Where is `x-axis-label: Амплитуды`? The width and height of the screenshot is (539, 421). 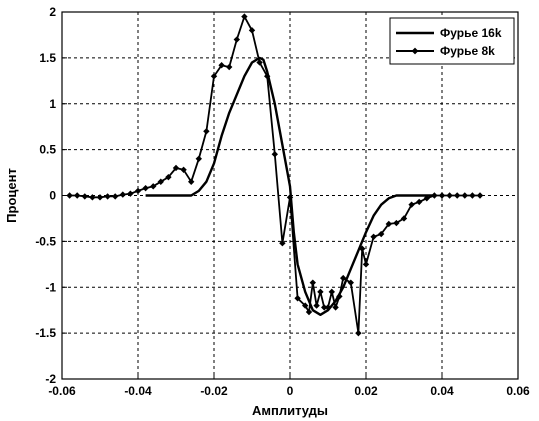
x-axis-label: Амплитуды is located at coordinates (290, 410).